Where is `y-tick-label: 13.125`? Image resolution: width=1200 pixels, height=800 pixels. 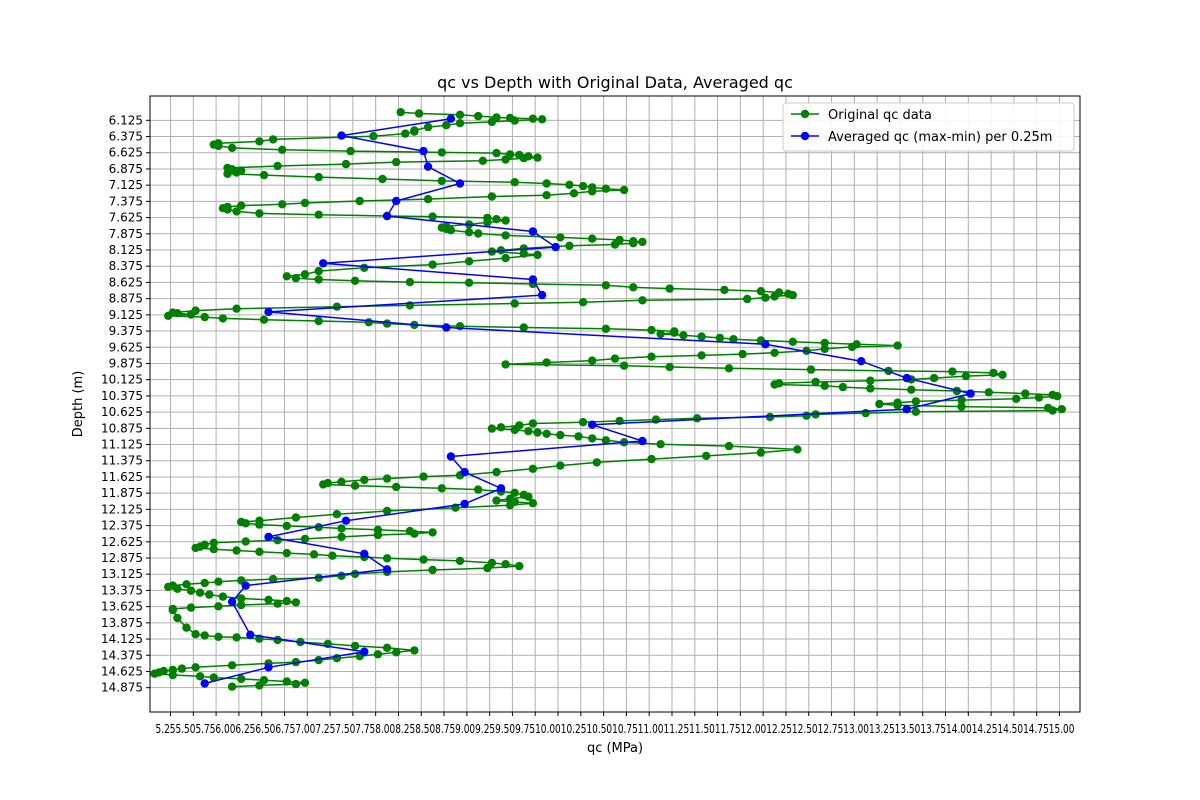
y-tick-label: 13.125 is located at coordinates (122, 574).